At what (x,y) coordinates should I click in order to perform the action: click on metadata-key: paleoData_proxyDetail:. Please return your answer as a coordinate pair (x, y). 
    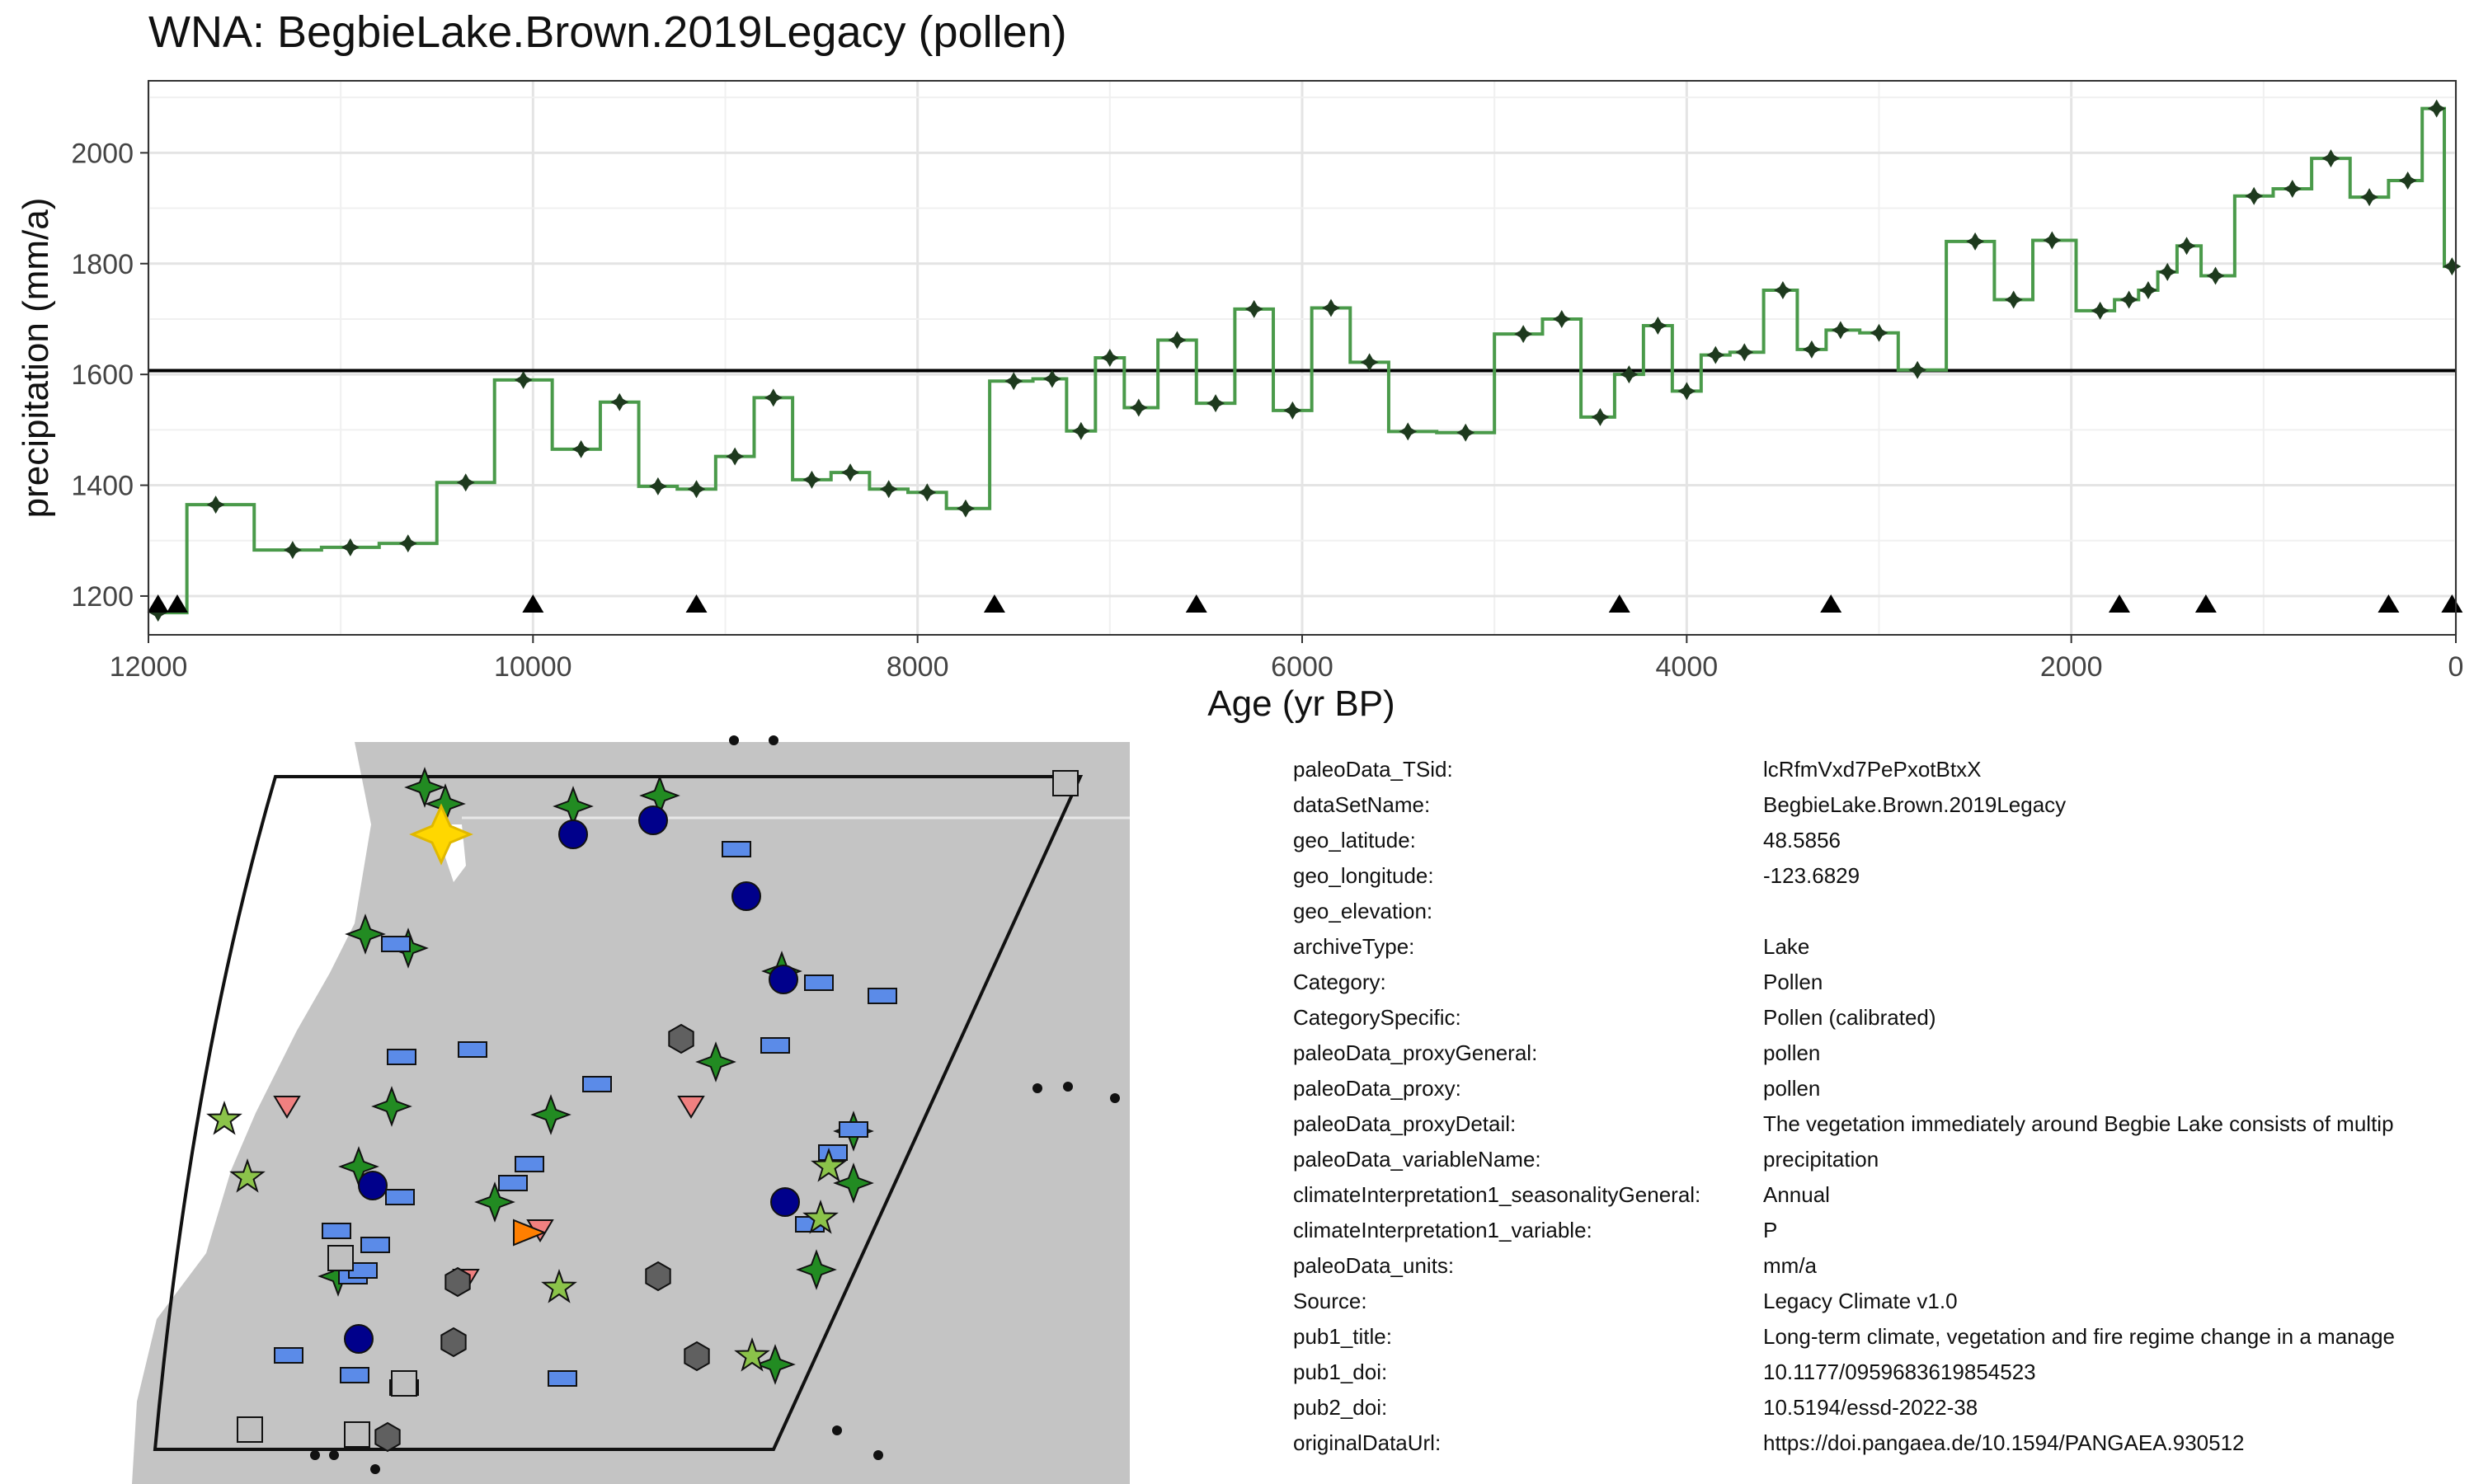
    Looking at the image, I should click on (1405, 1123).